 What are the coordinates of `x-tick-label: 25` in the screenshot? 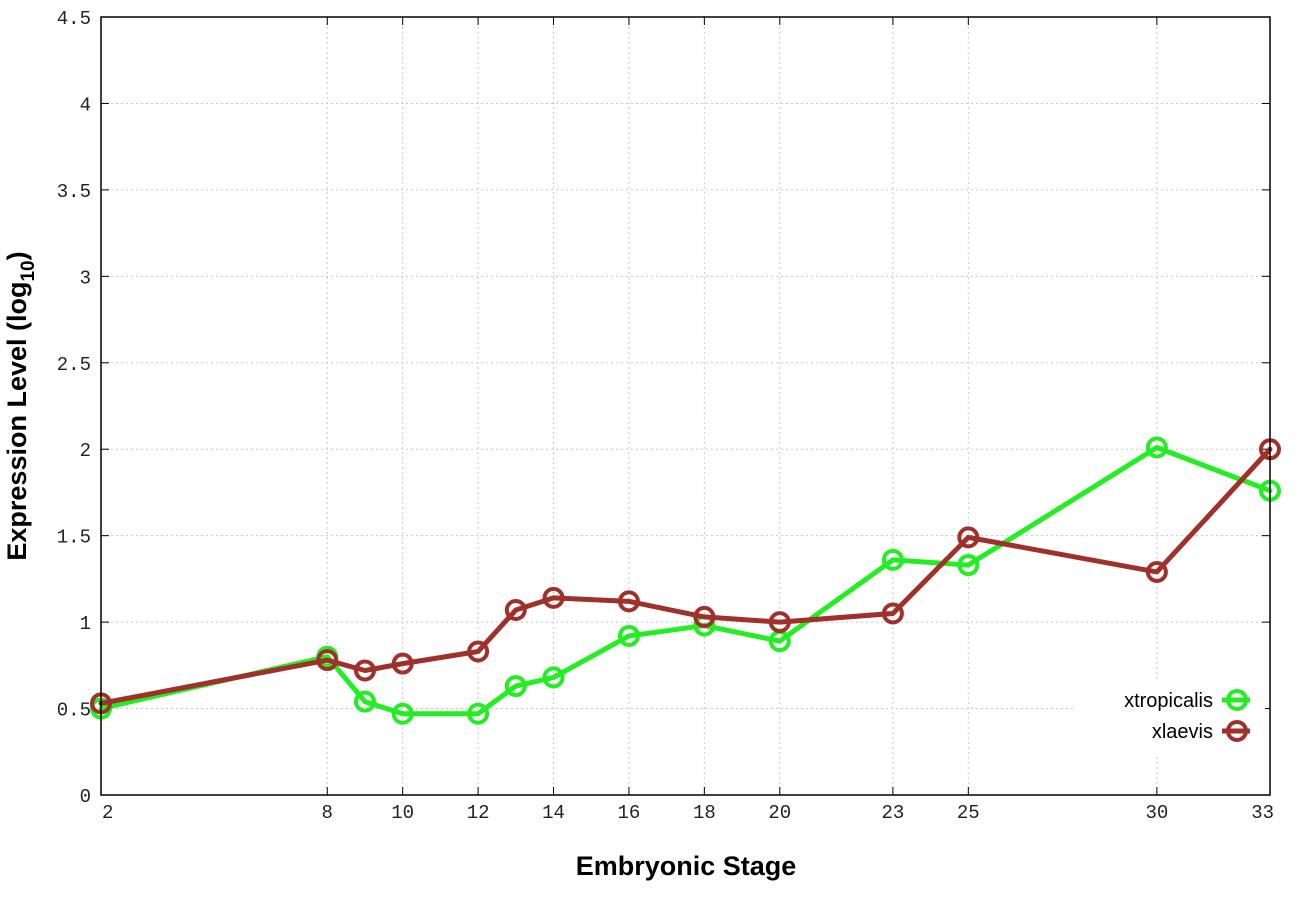 It's located at (968, 813).